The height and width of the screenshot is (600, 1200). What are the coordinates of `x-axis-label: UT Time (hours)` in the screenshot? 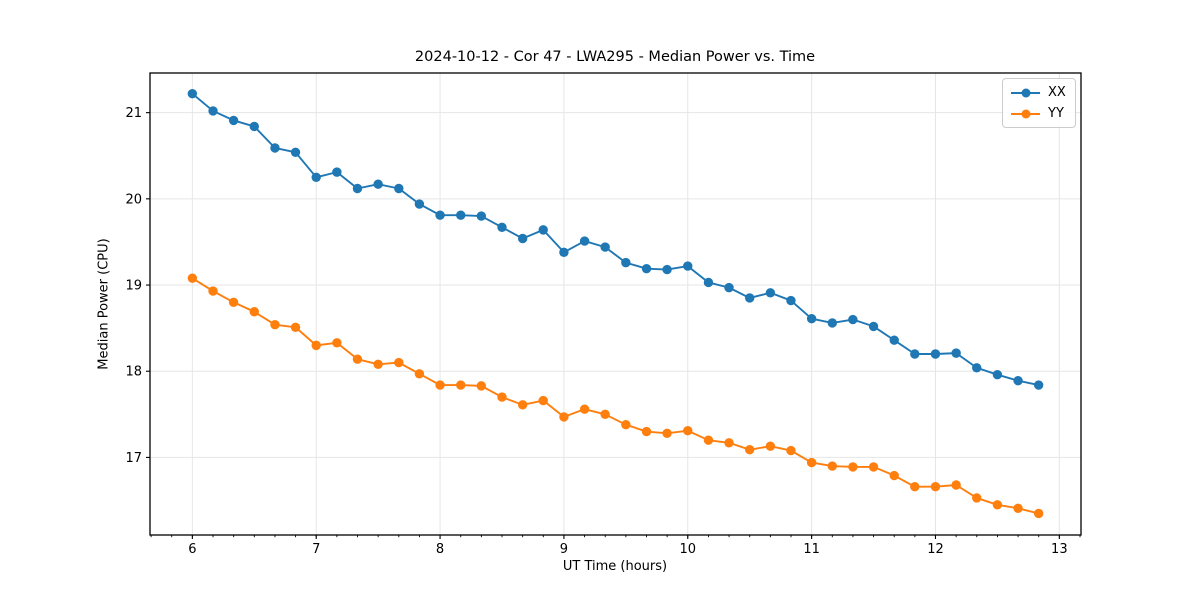 It's located at (615, 566).